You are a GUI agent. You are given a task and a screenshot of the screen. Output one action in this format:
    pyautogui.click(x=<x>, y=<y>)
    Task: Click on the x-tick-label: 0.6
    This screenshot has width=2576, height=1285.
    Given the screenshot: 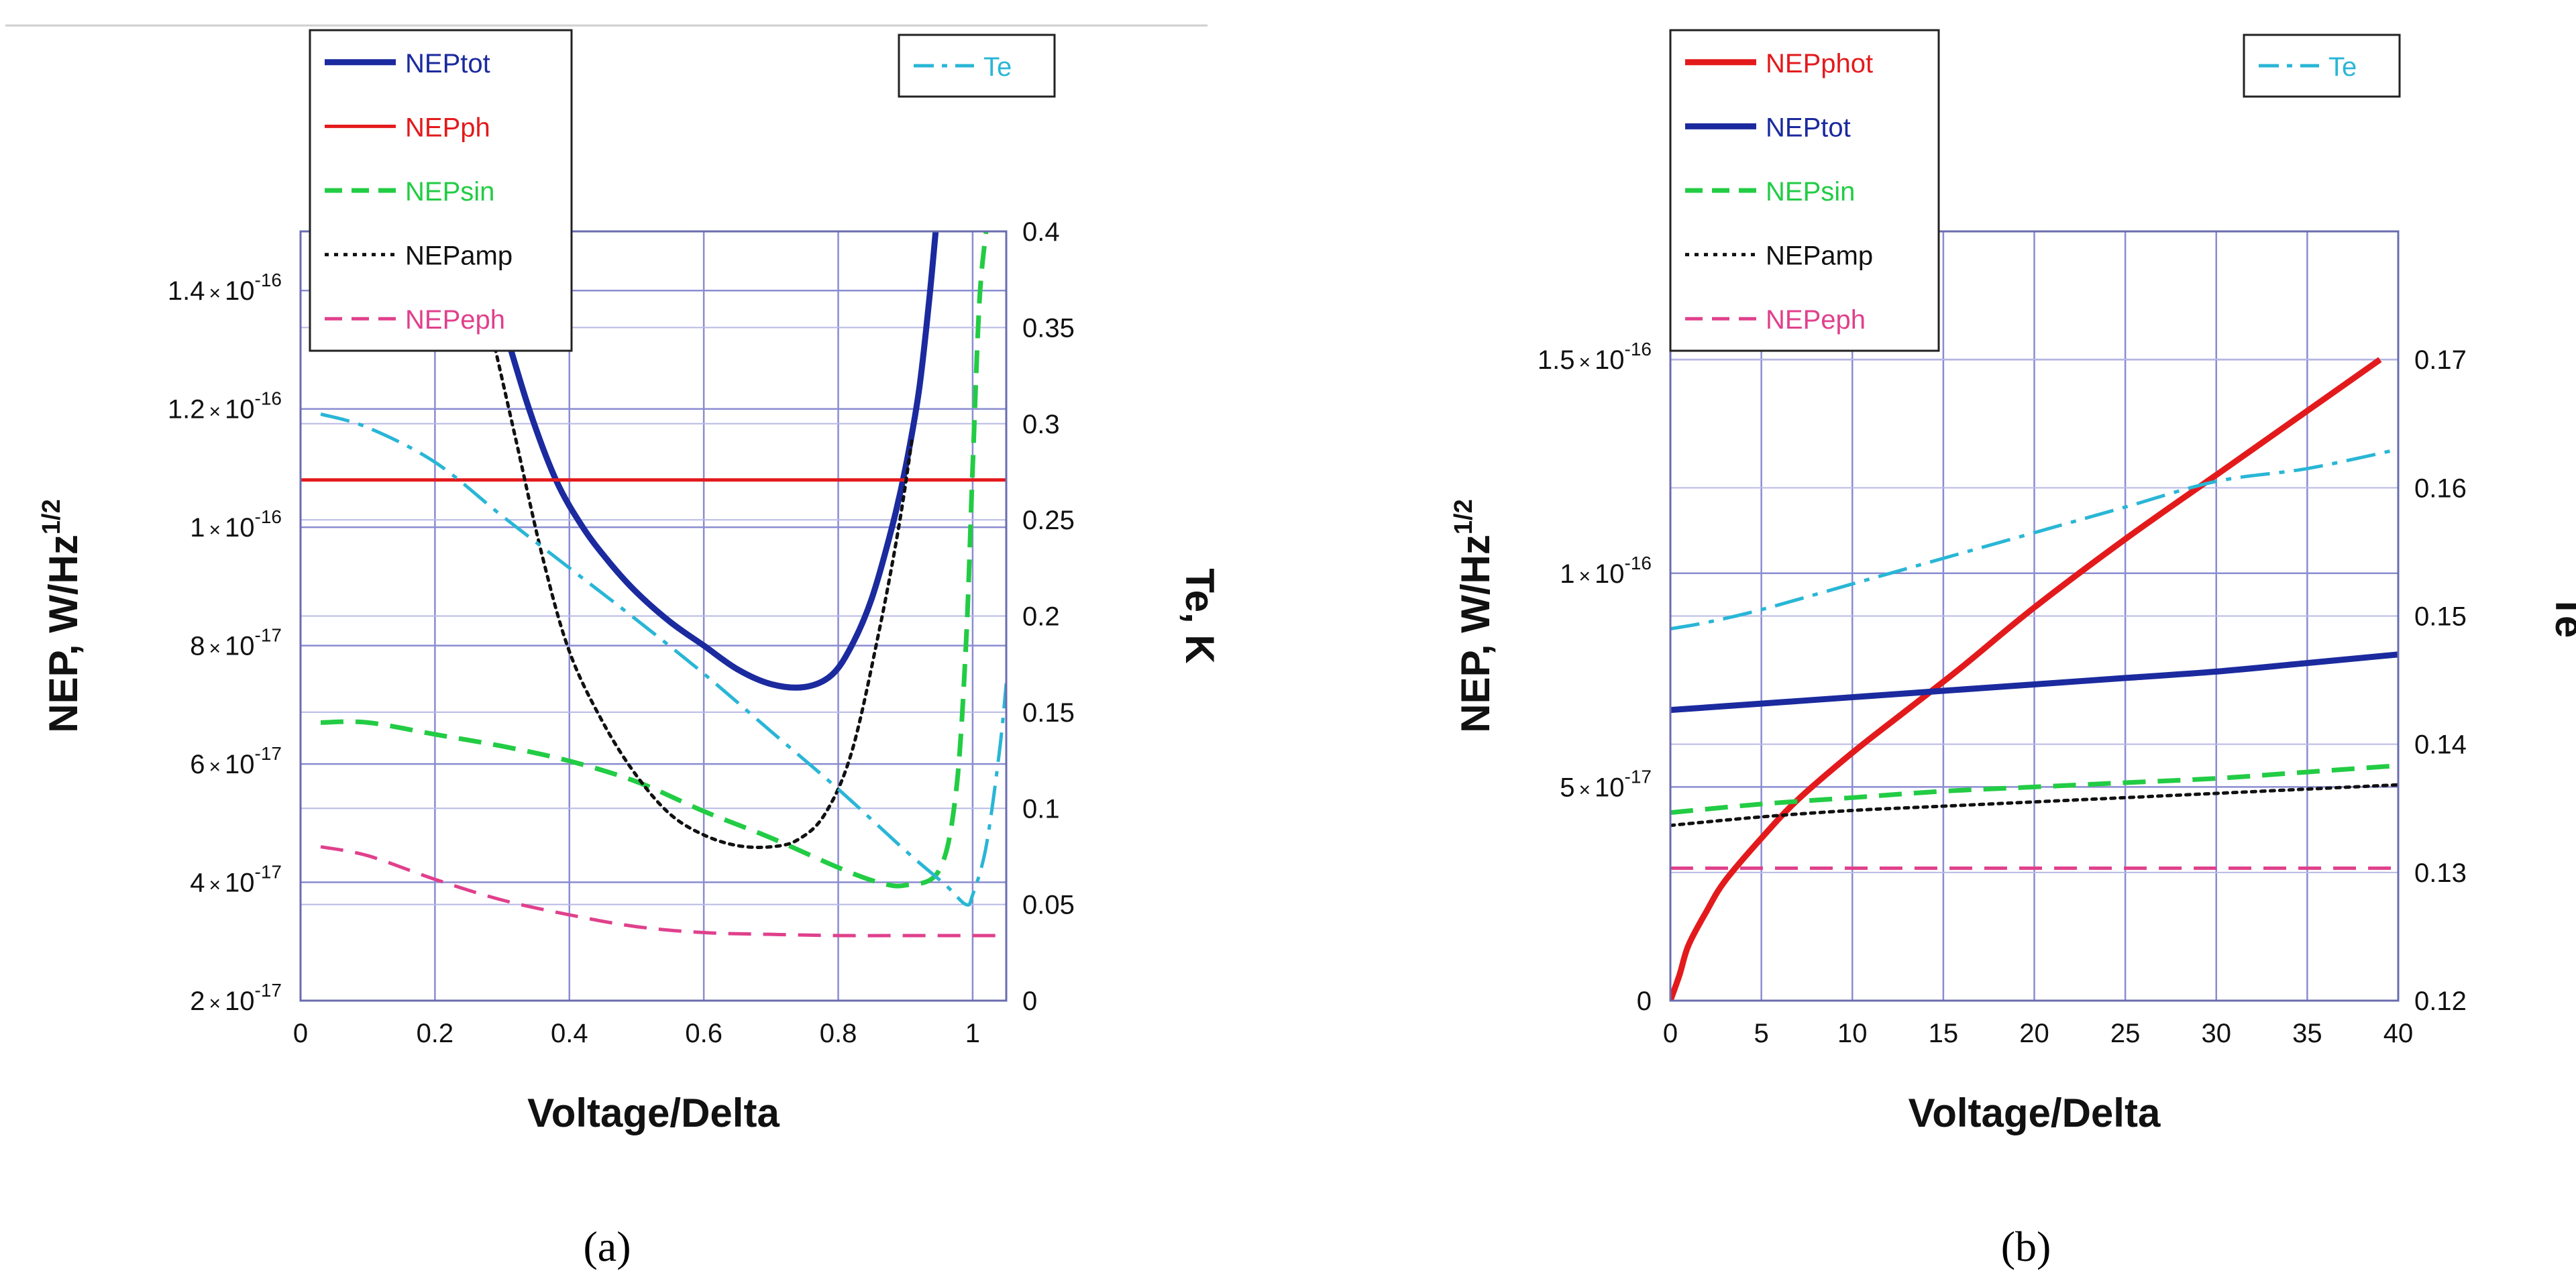 What is the action you would take?
    pyautogui.click(x=703, y=1033)
    